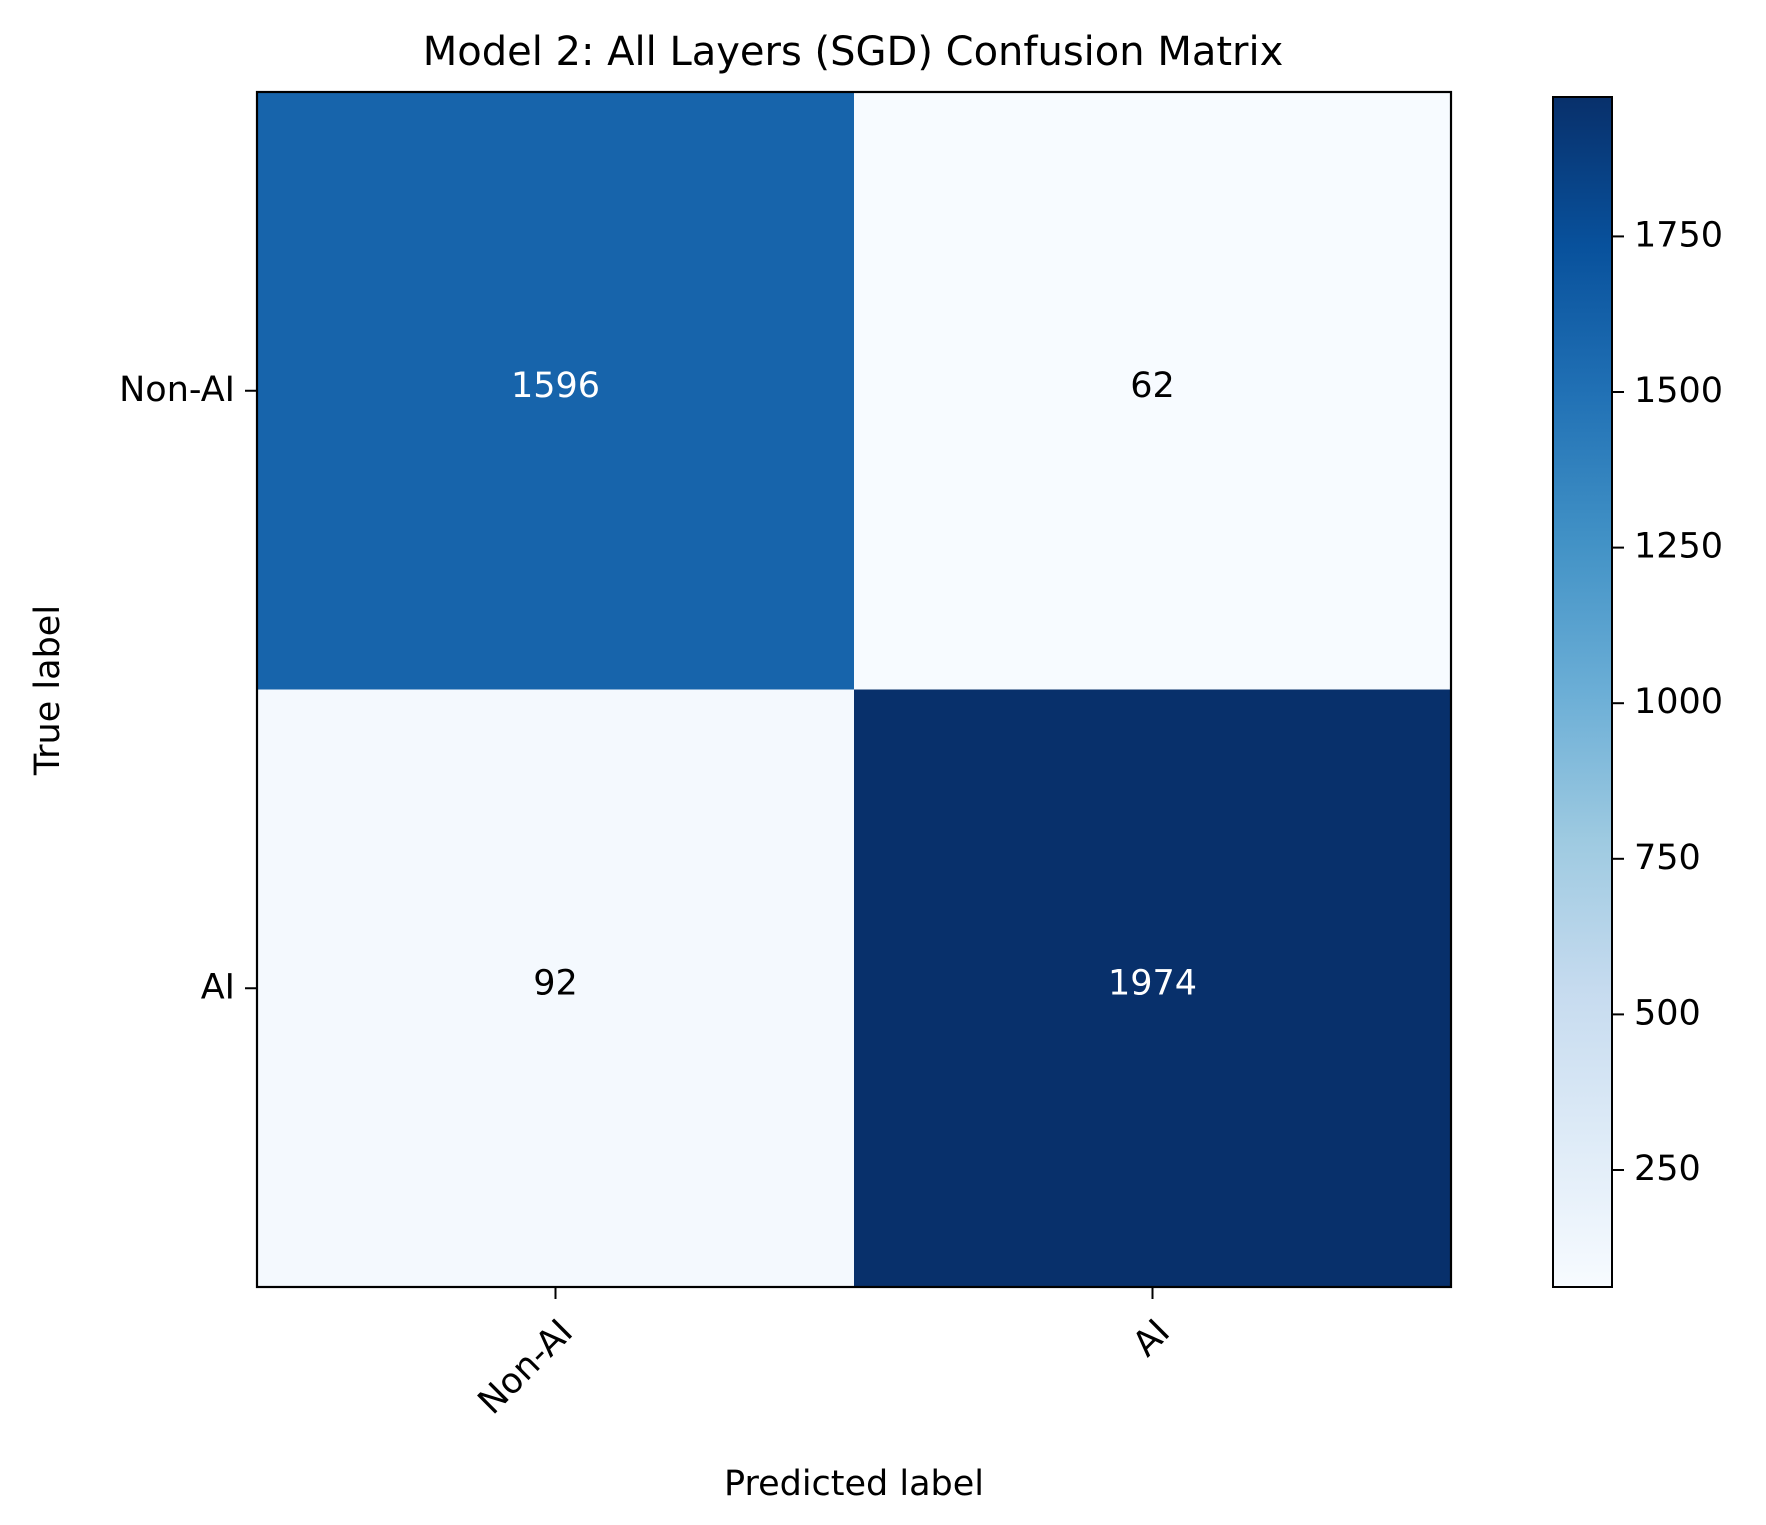  I want to click on colorbar-tick-label: 250, so click(1667, 1169).